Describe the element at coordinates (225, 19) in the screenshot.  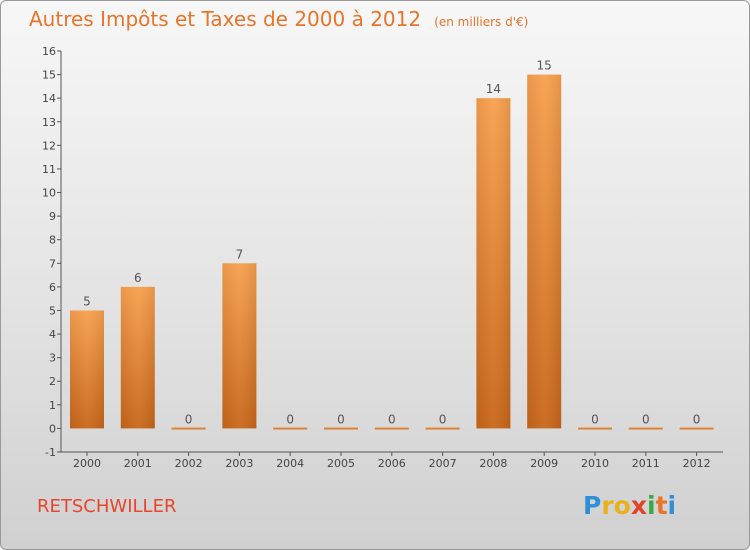
I see `chart-title: Autres Impôts et Taxes de 2000 à 2012` at that location.